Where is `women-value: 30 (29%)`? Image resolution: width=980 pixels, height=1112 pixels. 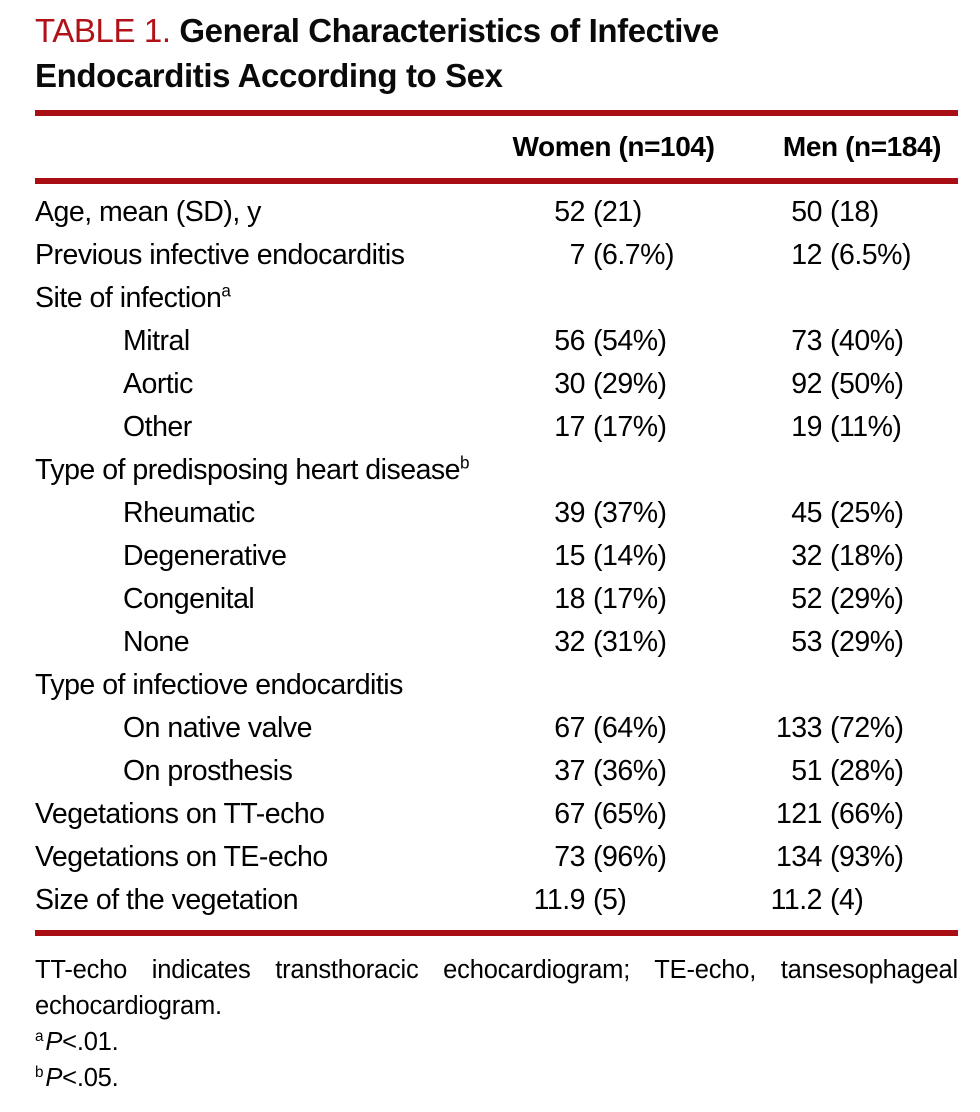 women-value: 30 (29%) is located at coordinates (613, 384).